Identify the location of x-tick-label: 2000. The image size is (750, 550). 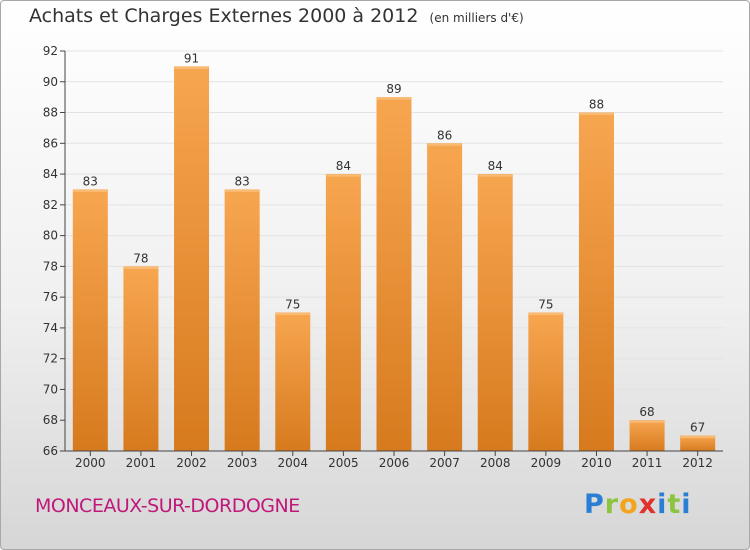
(90, 463).